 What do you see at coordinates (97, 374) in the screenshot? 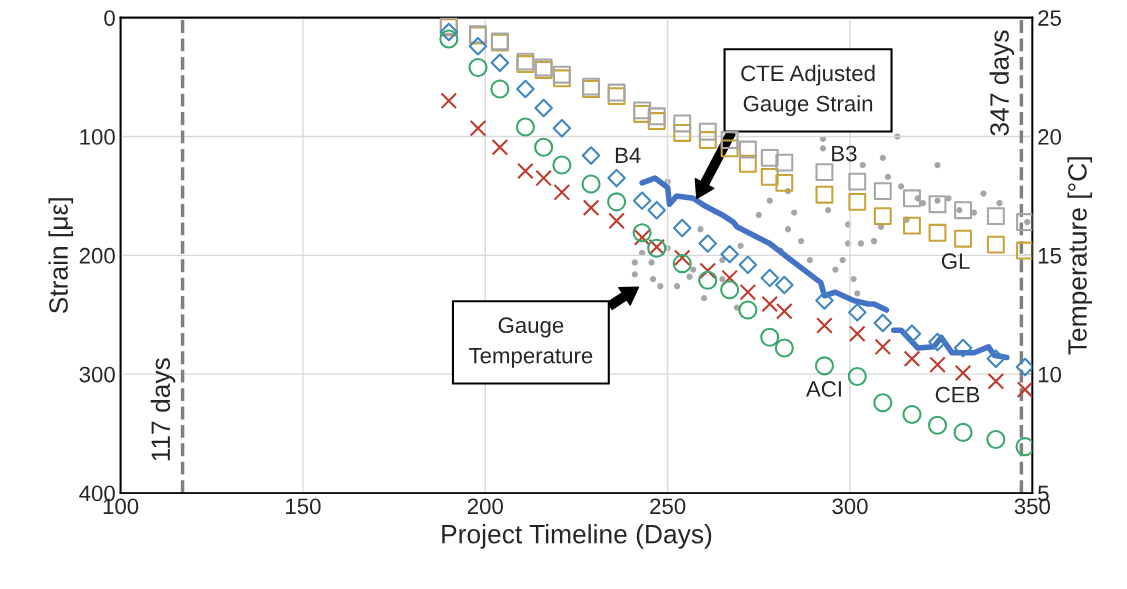
I see `y-tick-label: 300` at bounding box center [97, 374].